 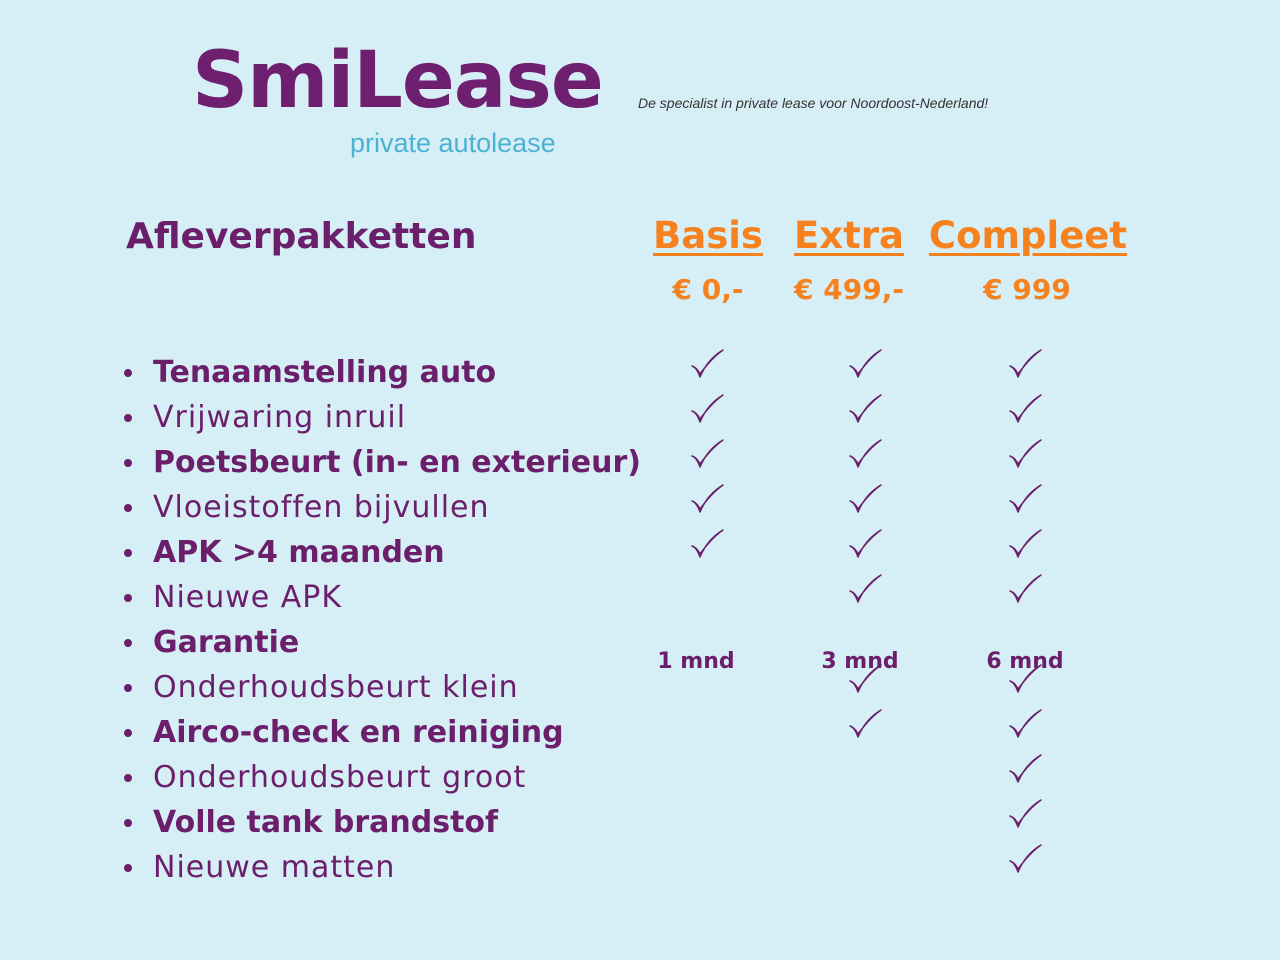 What do you see at coordinates (696, 661) in the screenshot?
I see `feature-value: 1 mnd` at bounding box center [696, 661].